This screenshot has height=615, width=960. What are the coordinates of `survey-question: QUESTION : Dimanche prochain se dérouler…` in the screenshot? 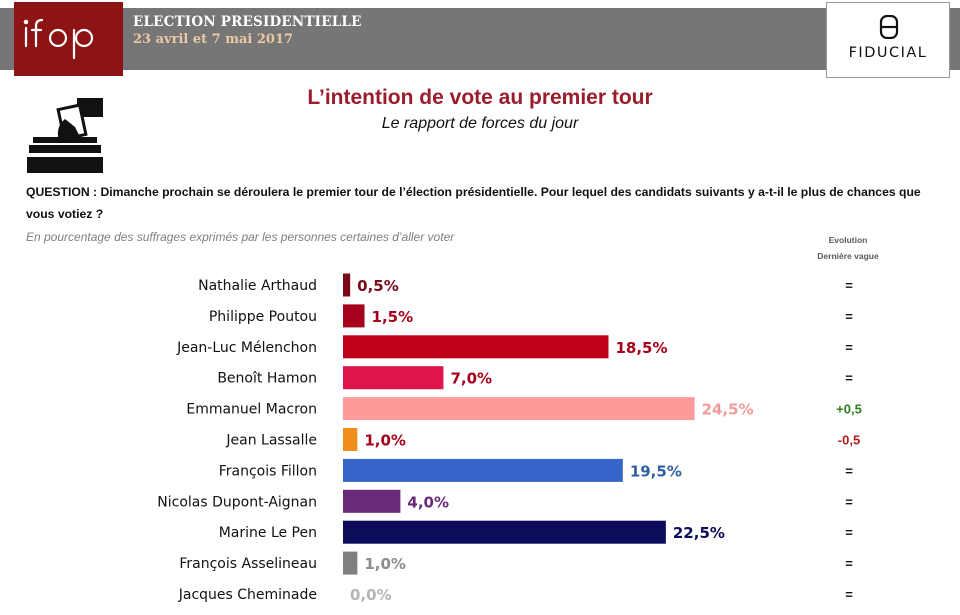 It's located at (473, 203).